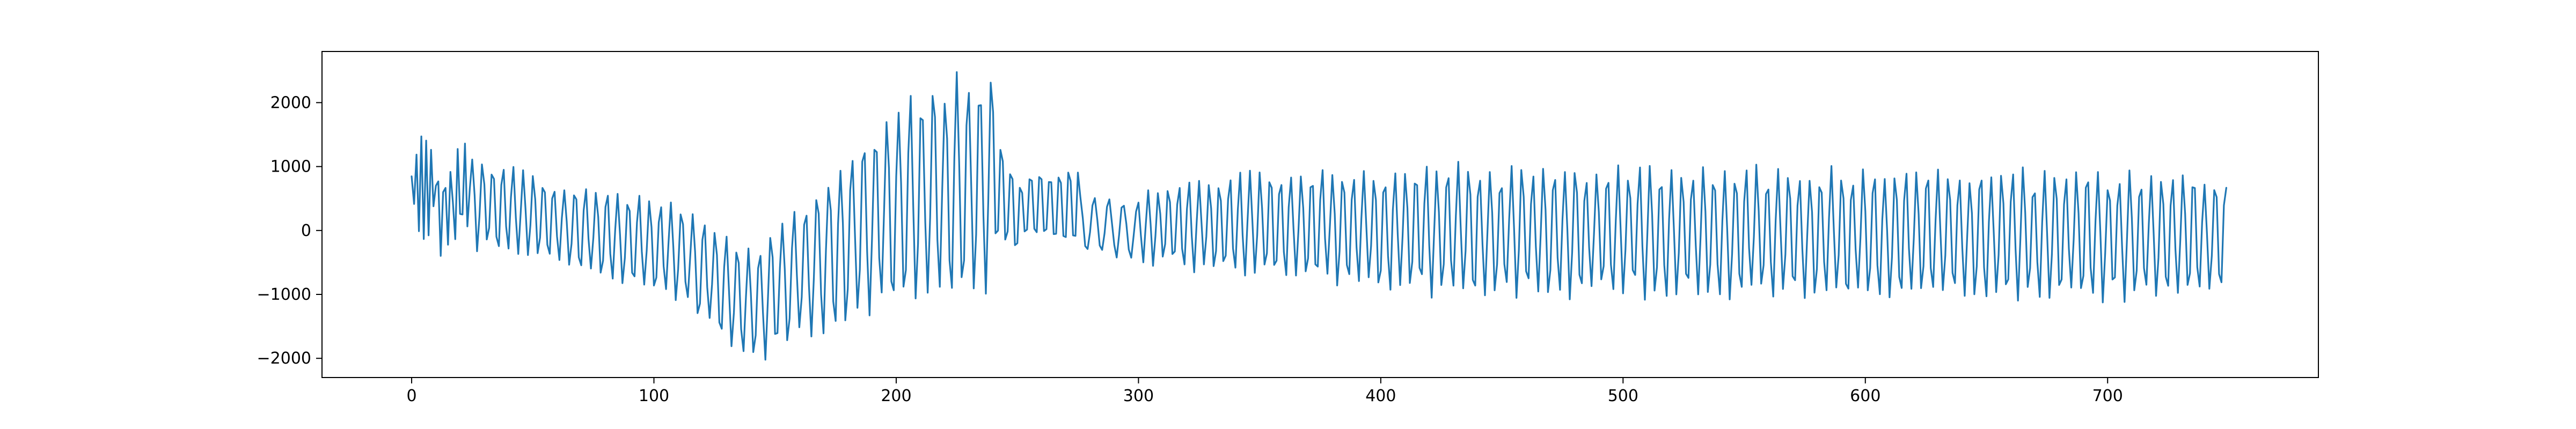 The height and width of the screenshot is (429, 2576). Describe the element at coordinates (2107, 396) in the screenshot. I see `x-tick-label: 700` at that location.